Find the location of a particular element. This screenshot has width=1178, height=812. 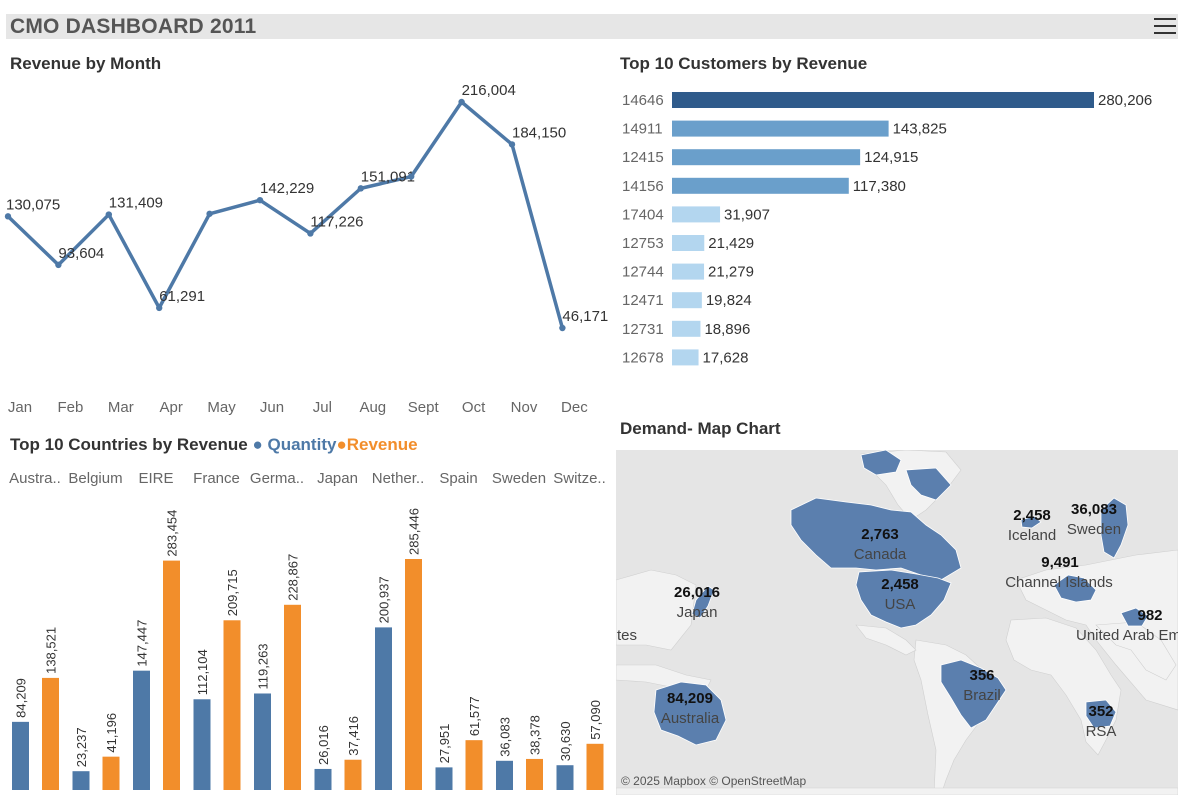

canada-shape is located at coordinates (876, 539).